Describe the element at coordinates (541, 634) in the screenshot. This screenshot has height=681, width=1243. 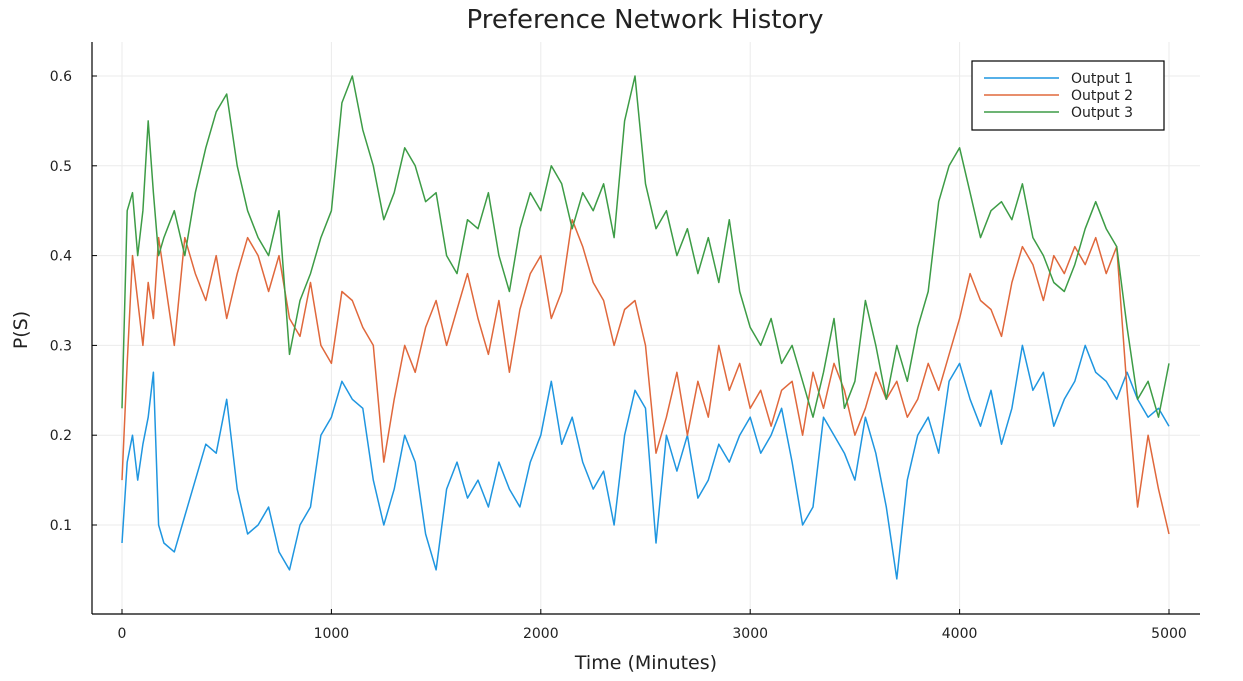
I see `x-tick-label-2000: 2000` at that location.